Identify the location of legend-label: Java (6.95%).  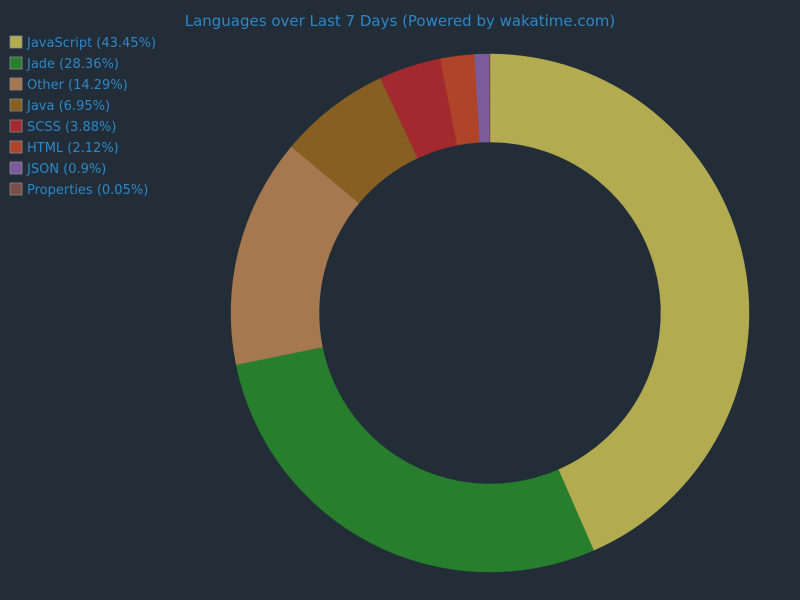
(68, 106).